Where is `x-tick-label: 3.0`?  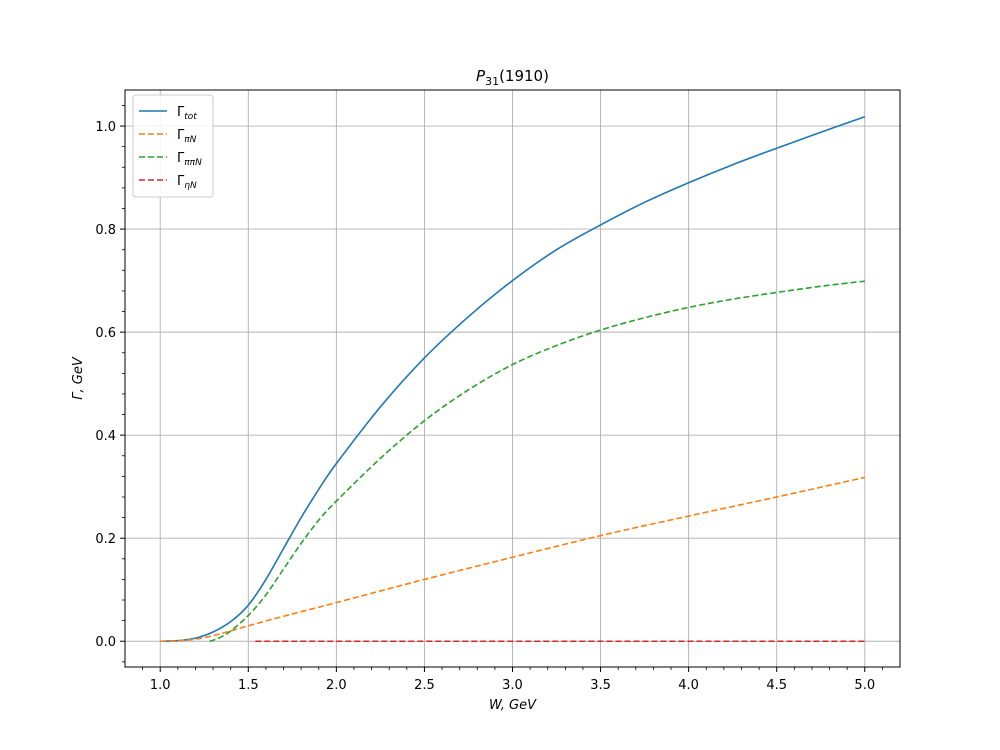
x-tick-label: 3.0 is located at coordinates (512, 685).